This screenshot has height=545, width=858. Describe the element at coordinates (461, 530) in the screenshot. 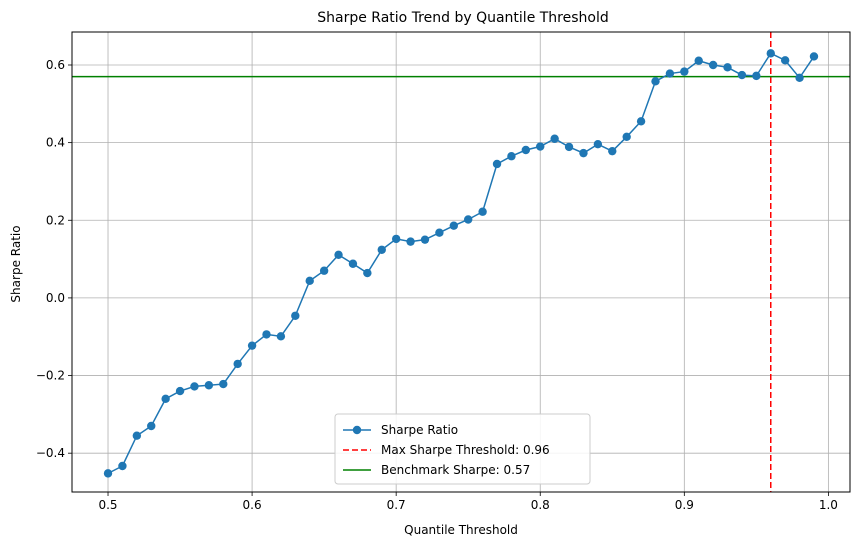

I see `x-axis-label: Quantile Threshold` at that location.